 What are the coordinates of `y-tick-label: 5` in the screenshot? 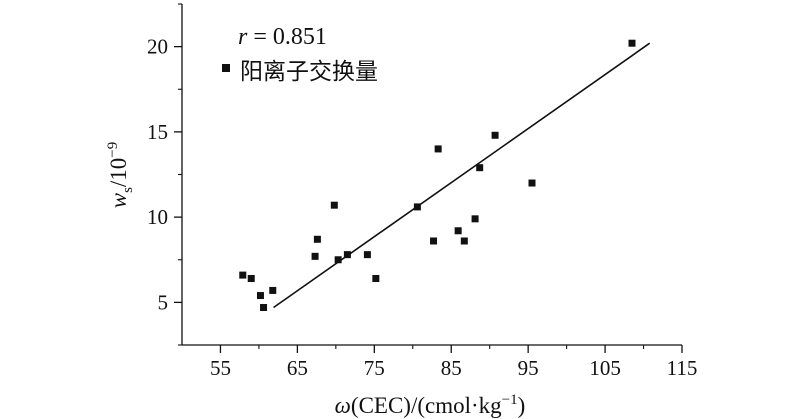 It's located at (163, 302).